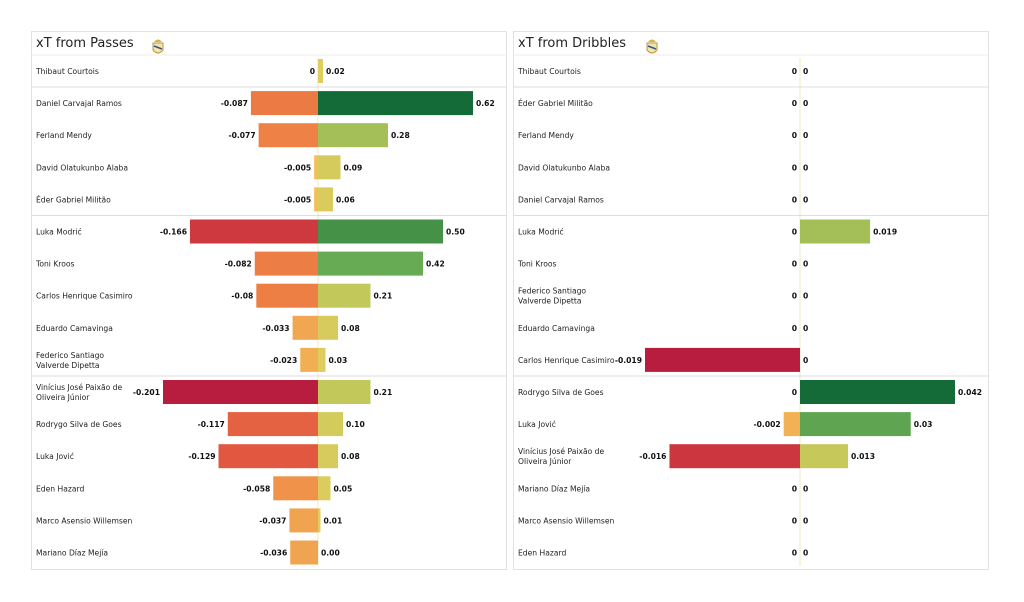  Describe the element at coordinates (970, 392) in the screenshot. I see `positive-value-label: 0.042` at that location.